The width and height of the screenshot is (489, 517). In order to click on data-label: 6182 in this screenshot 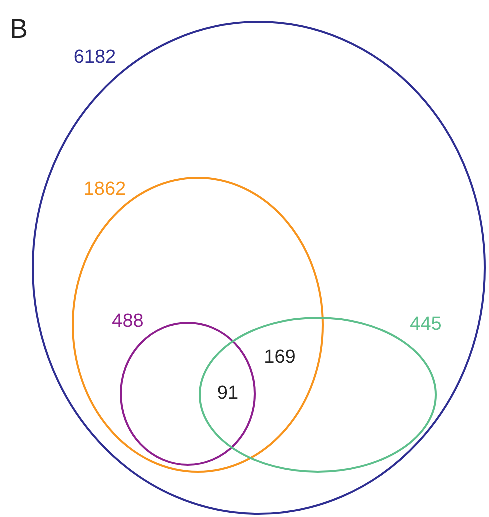, I will do `click(95, 57)`.